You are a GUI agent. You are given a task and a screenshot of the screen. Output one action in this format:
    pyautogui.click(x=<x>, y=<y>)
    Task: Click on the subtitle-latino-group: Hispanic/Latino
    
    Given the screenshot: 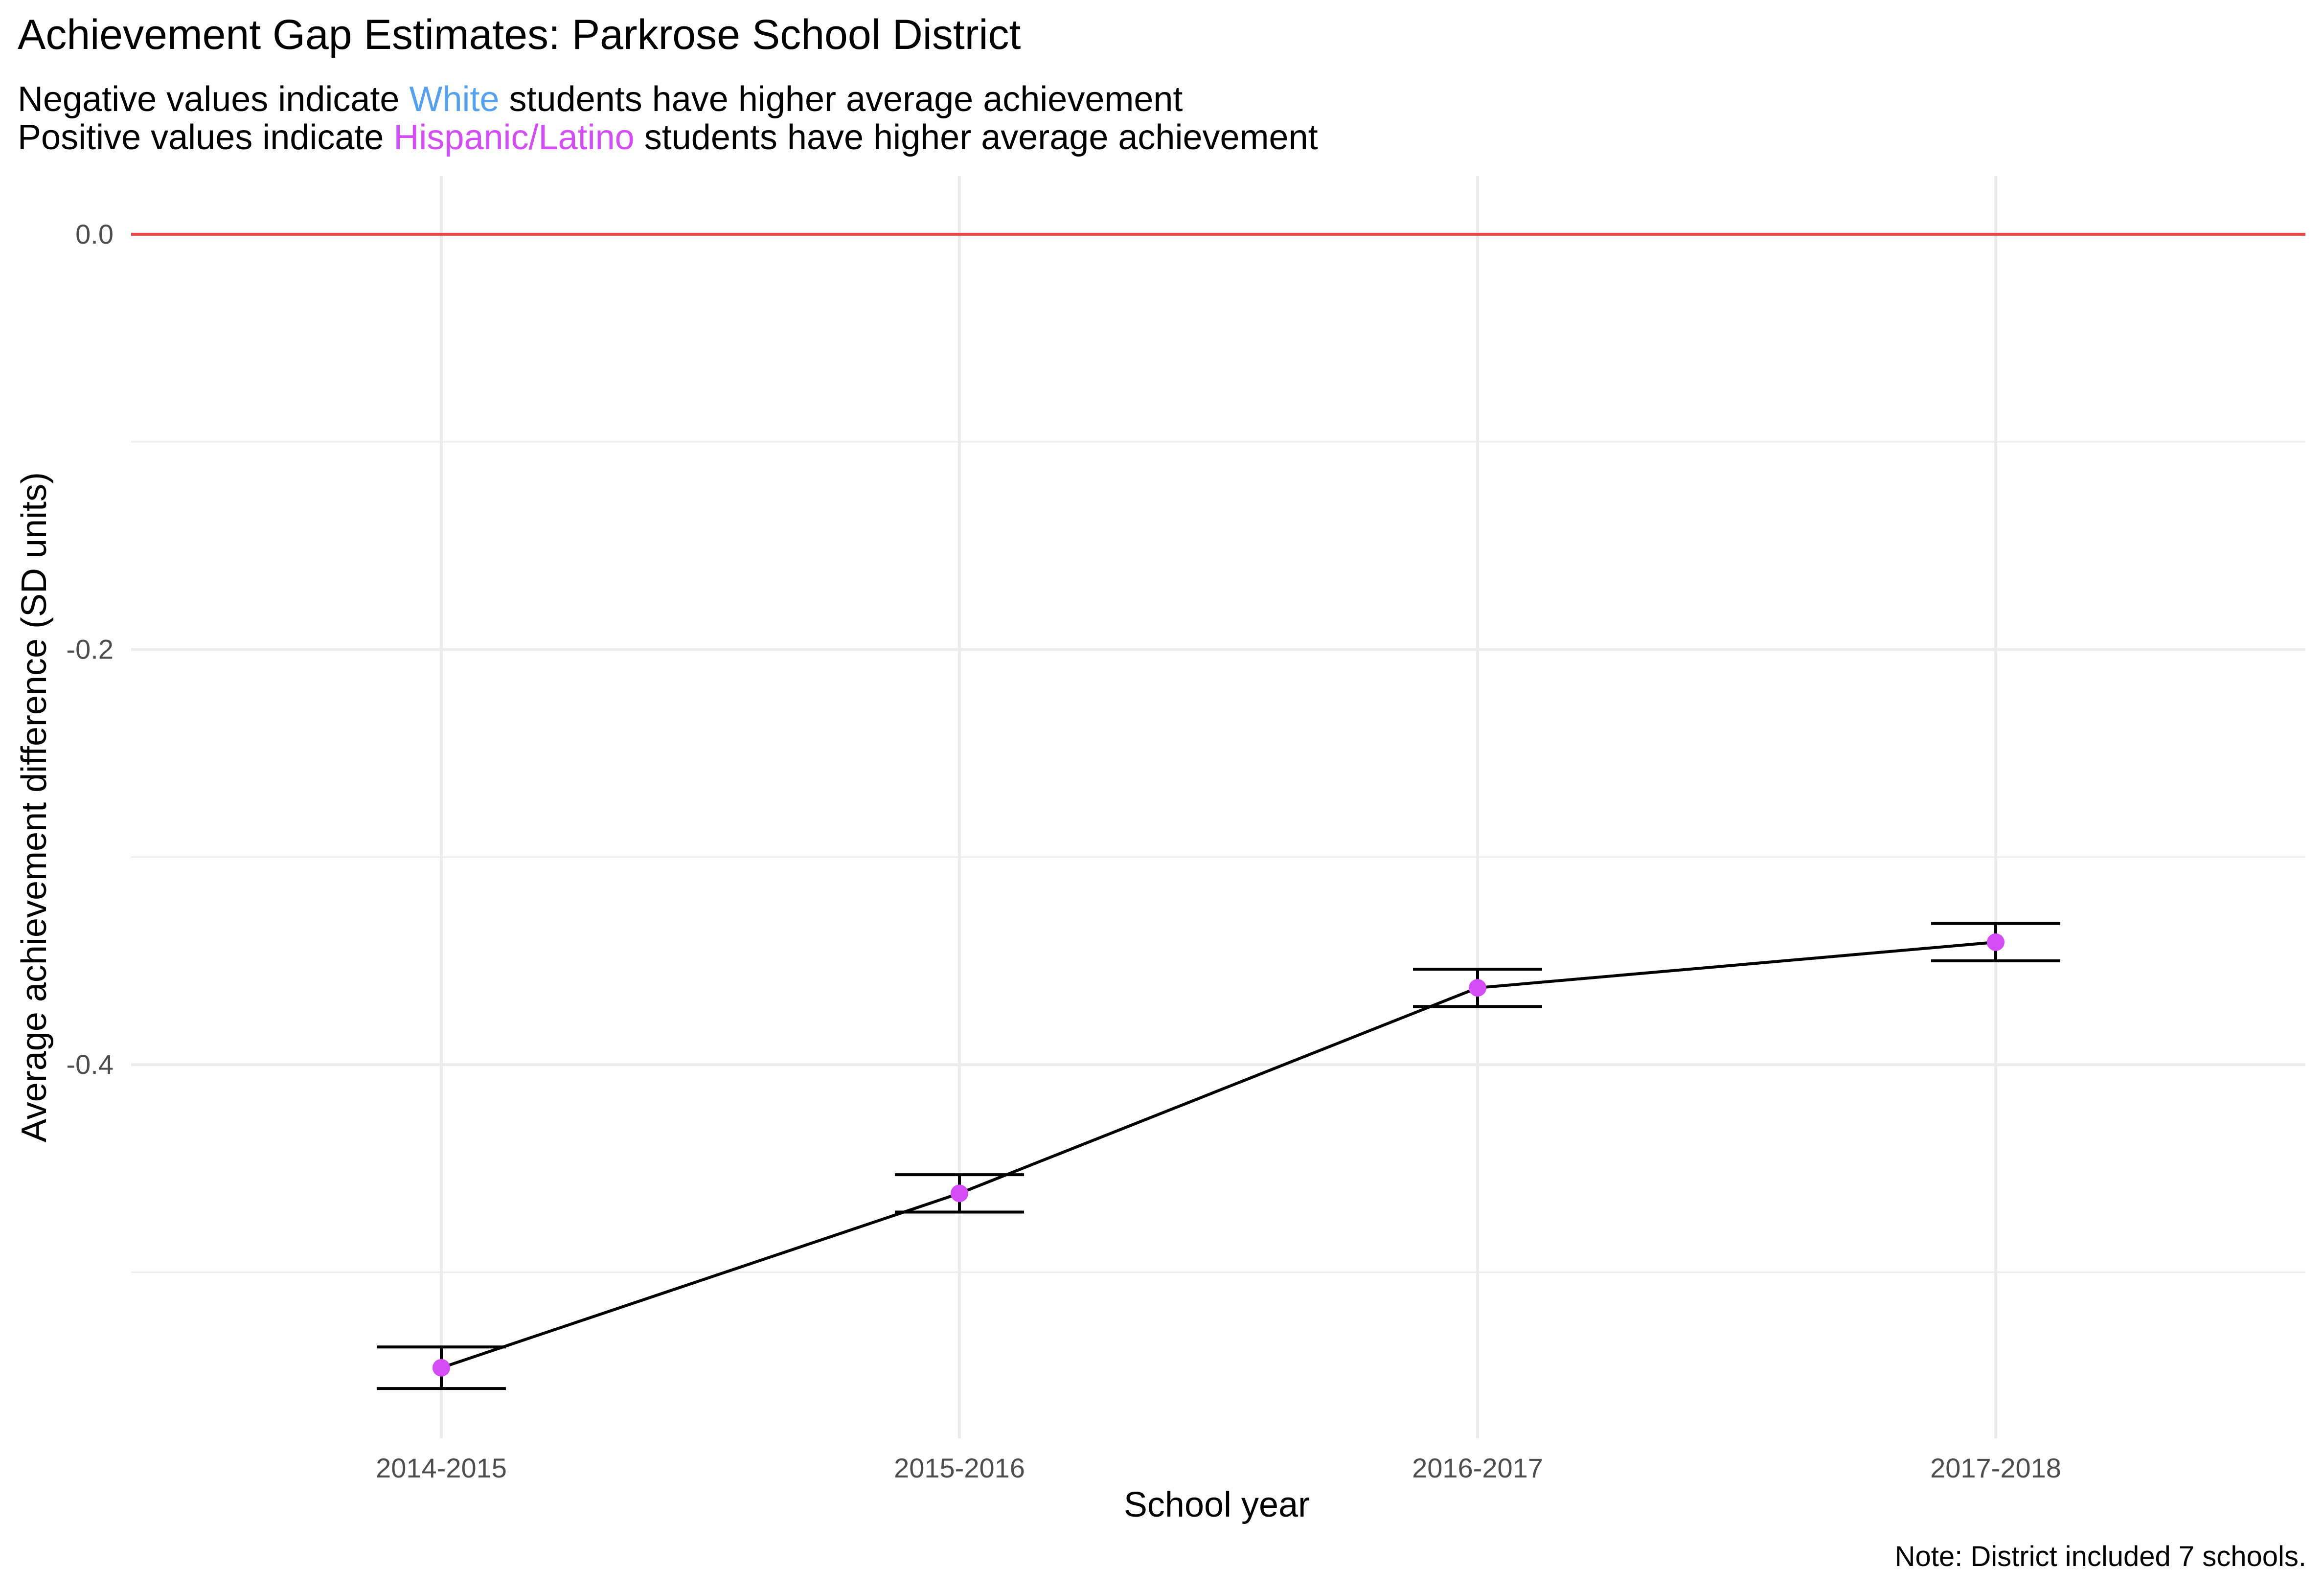 What is the action you would take?
    pyautogui.click(x=514, y=138)
    